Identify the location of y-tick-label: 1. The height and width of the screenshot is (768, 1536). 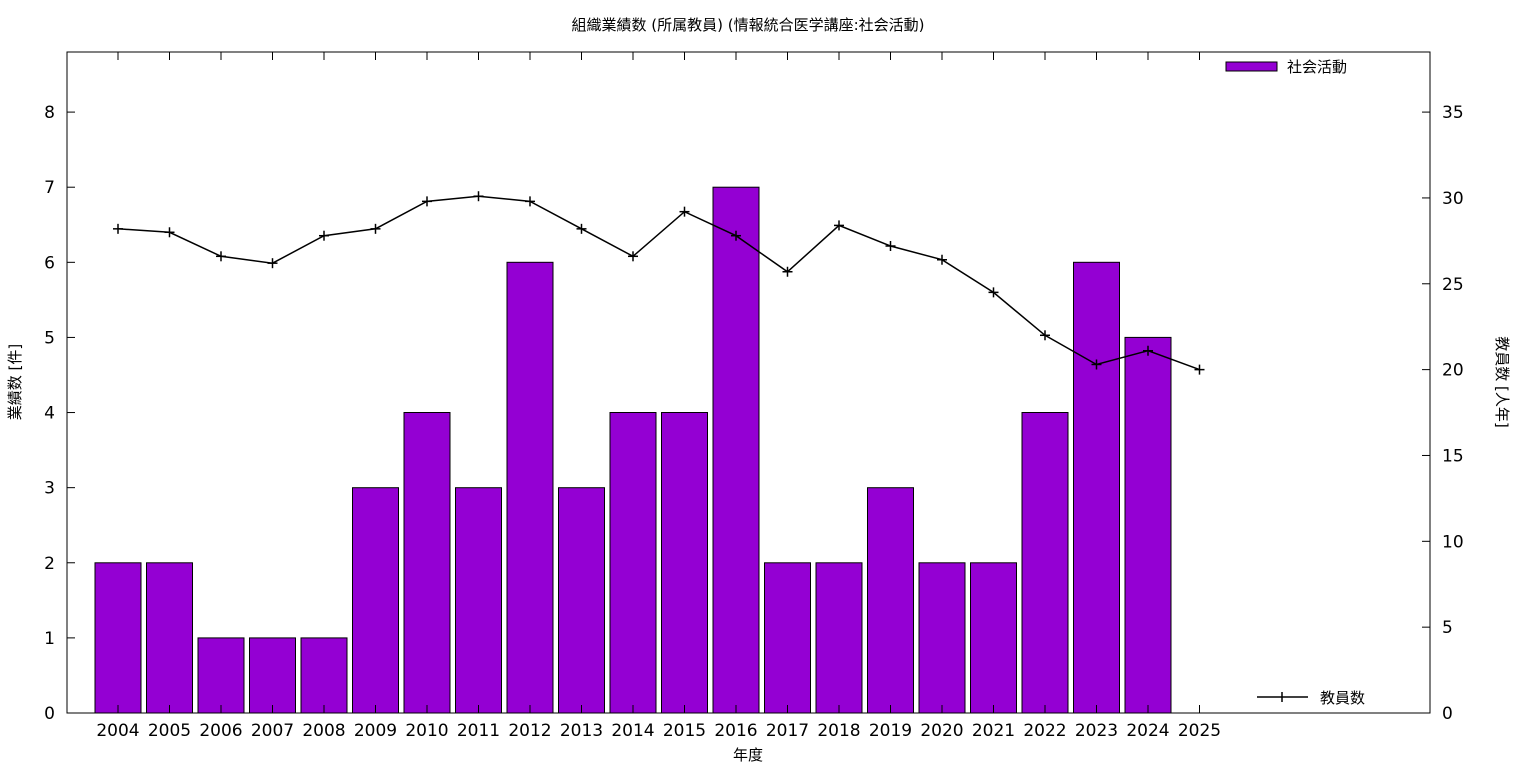
(49, 639).